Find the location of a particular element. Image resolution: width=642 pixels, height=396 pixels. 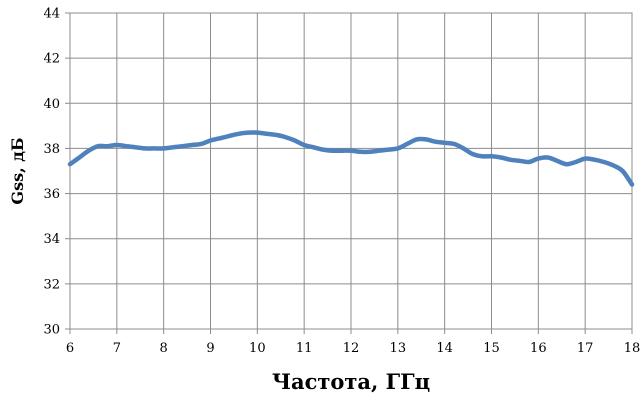

y-tick-label: 42 is located at coordinates (51, 59).